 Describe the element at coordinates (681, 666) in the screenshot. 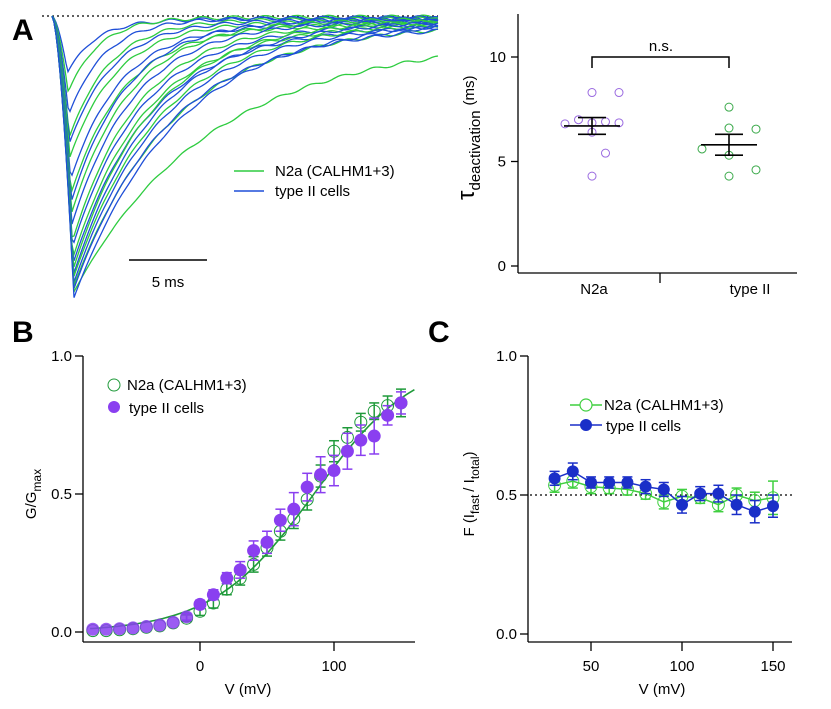

I see `x-tick-label: 100` at that location.